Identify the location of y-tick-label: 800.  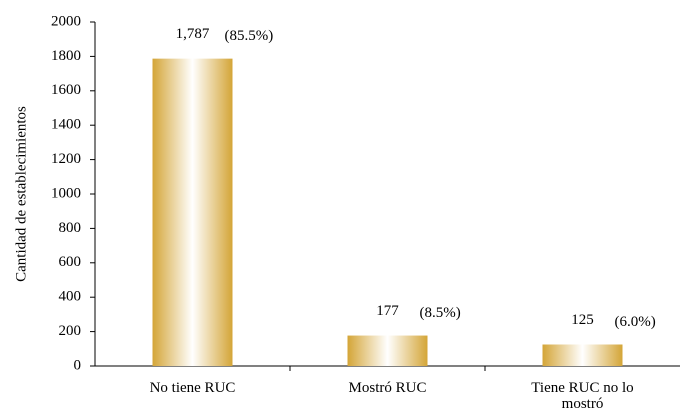
(70, 228).